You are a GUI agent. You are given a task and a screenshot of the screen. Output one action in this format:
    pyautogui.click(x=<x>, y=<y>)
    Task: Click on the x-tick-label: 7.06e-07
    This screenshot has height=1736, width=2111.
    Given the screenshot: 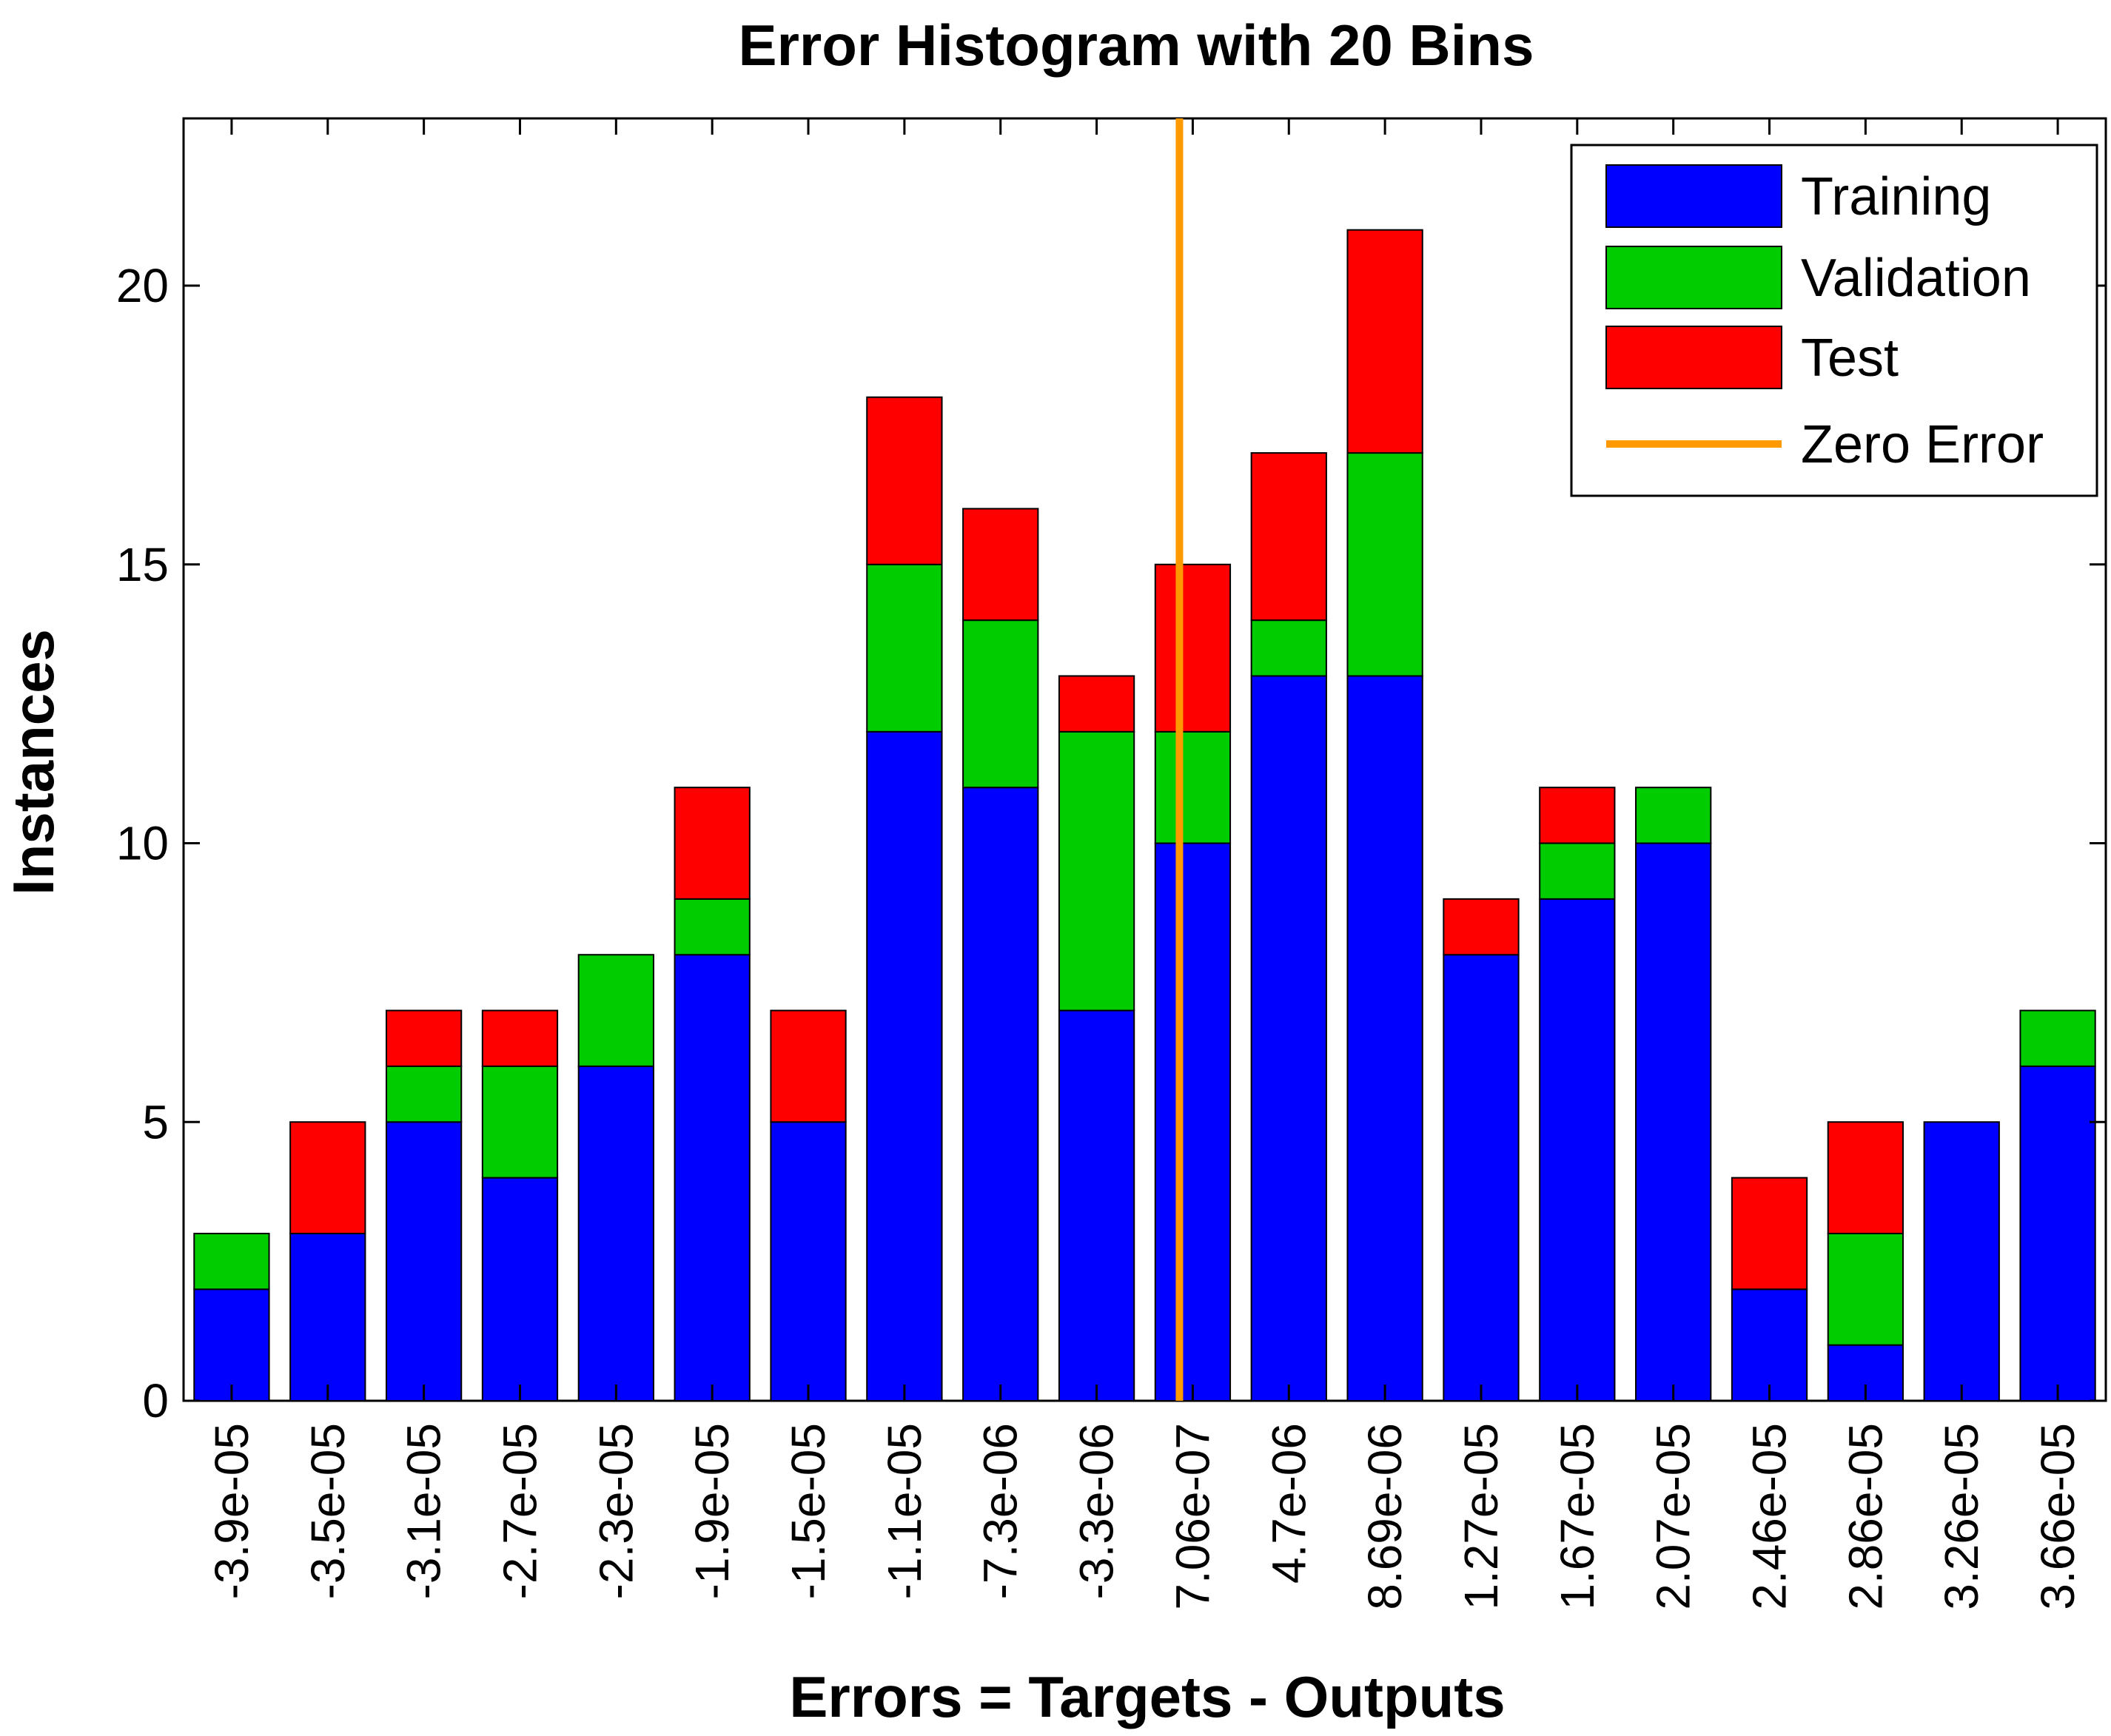 What is the action you would take?
    pyautogui.click(x=1192, y=1516)
    